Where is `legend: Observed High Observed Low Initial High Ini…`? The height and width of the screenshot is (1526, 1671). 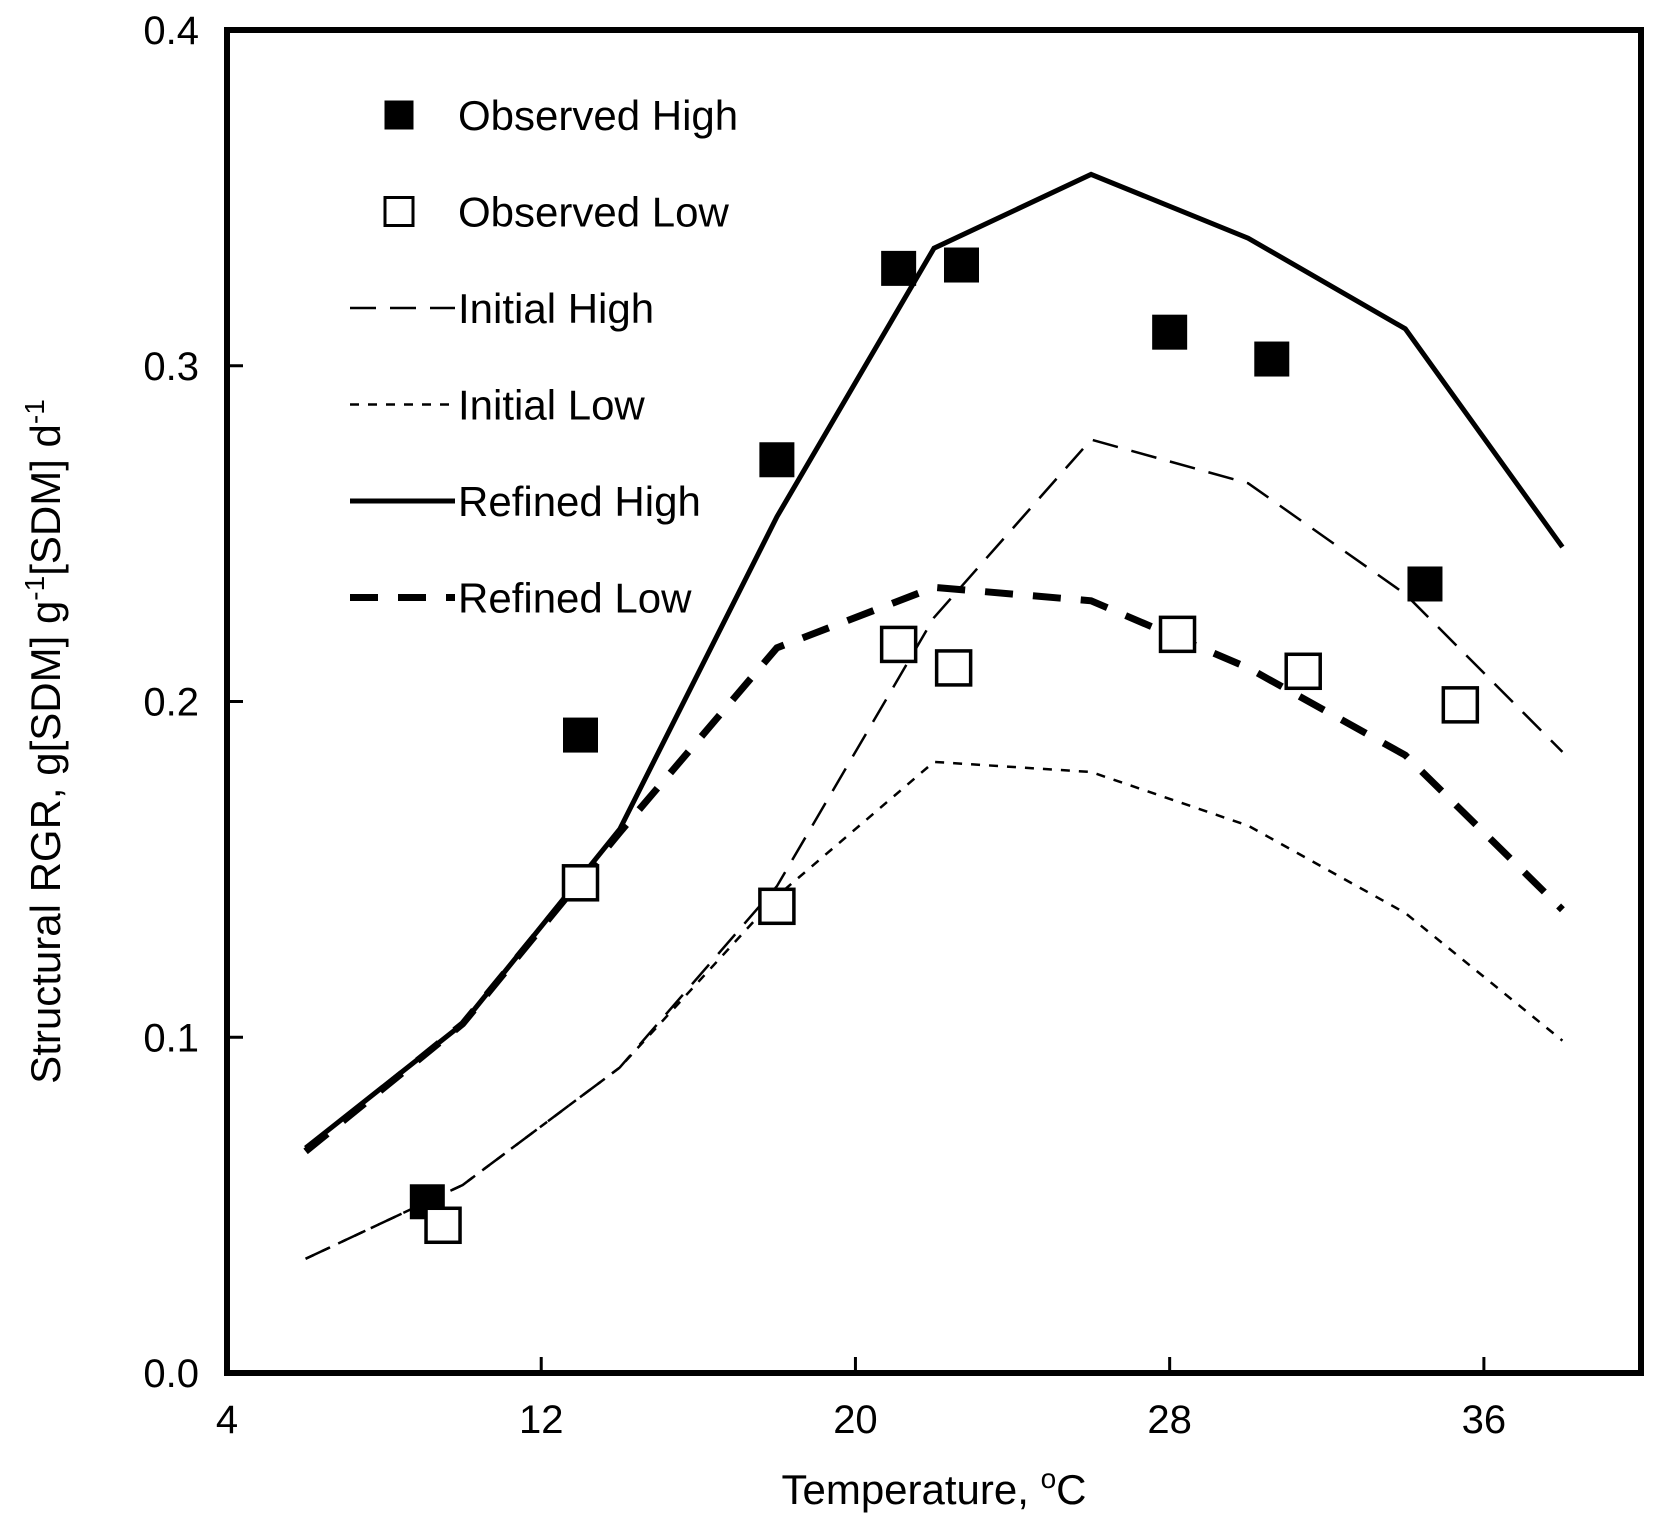
legend: Observed High Observed Low Initial High Ini… is located at coordinates (544, 357).